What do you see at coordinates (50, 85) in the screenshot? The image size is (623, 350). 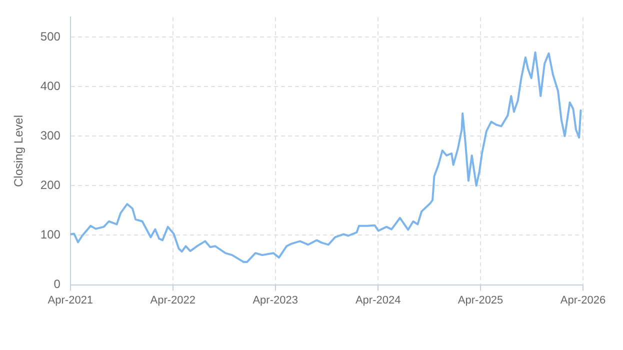 I see `y-tick-label: 400` at bounding box center [50, 85].